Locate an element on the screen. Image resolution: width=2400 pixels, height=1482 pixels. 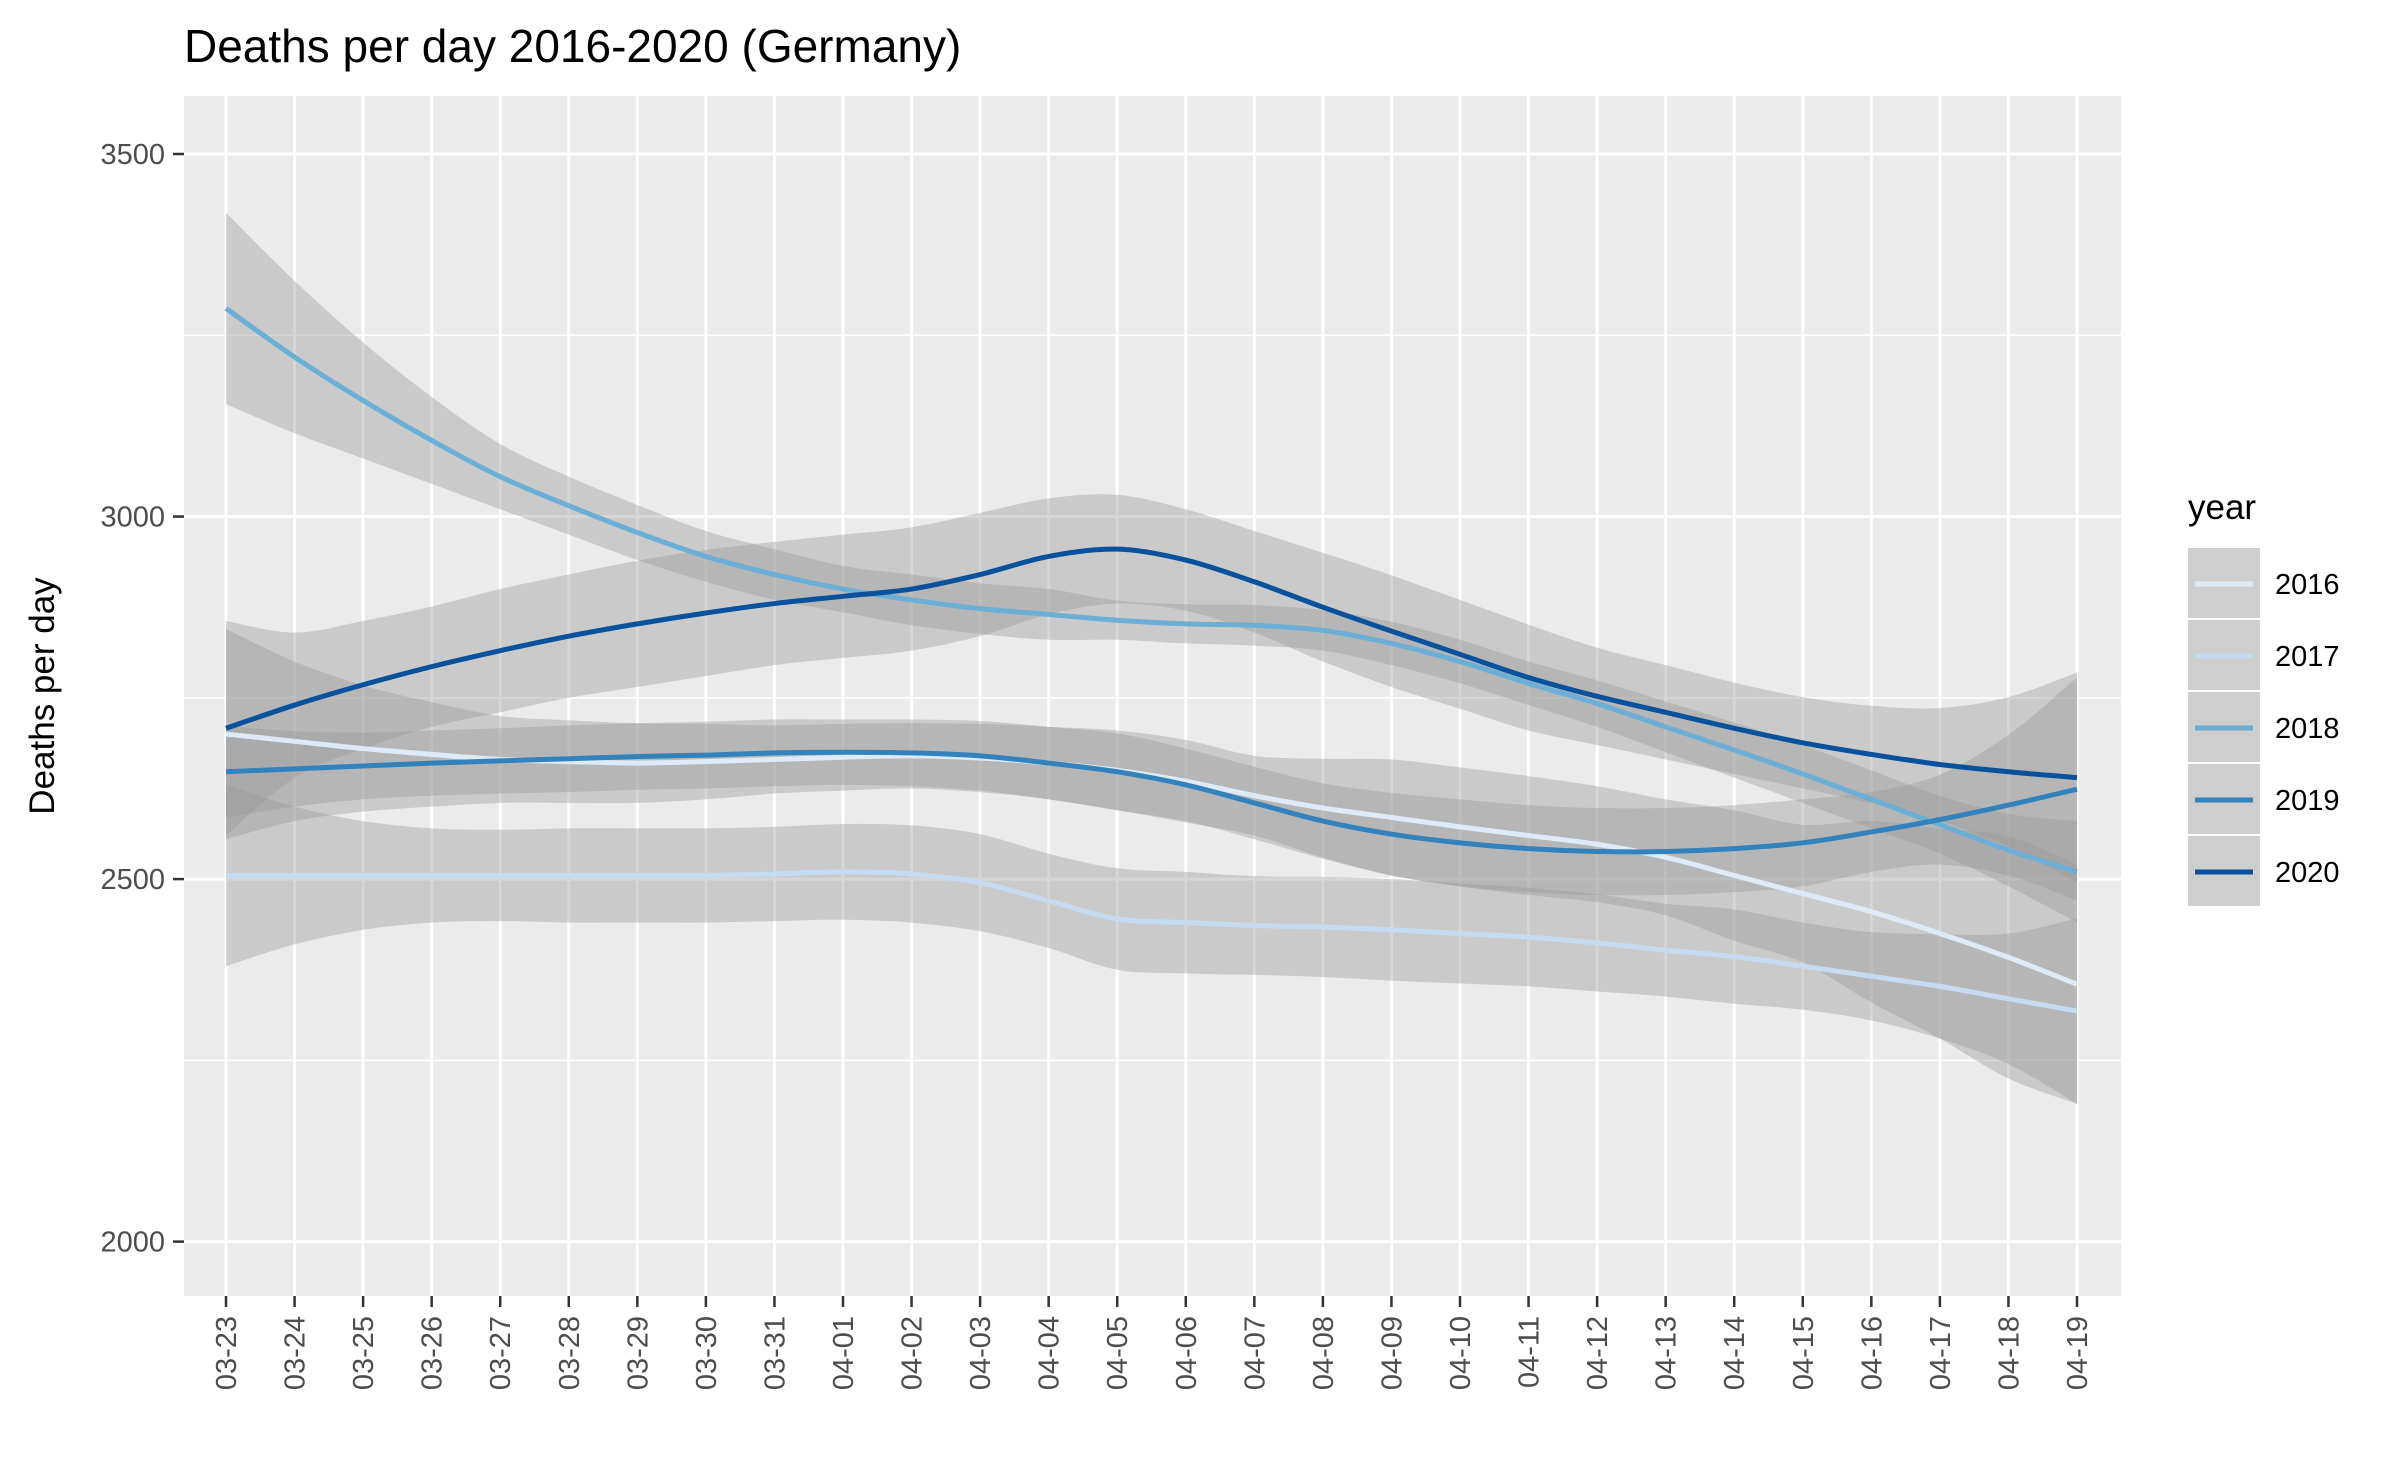
series-line-2019 is located at coordinates (1151, 802).